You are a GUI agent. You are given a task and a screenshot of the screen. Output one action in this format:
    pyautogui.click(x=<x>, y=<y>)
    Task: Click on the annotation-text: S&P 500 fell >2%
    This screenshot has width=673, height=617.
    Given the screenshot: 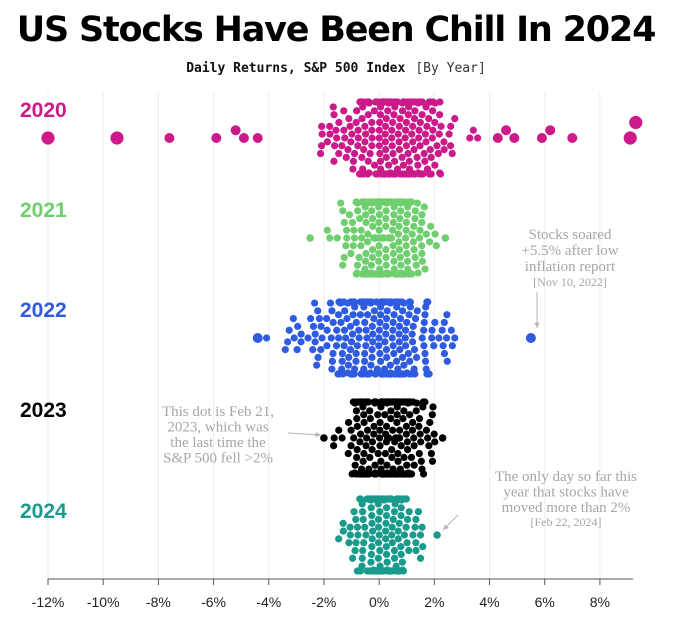 What is the action you would take?
    pyautogui.click(x=218, y=459)
    